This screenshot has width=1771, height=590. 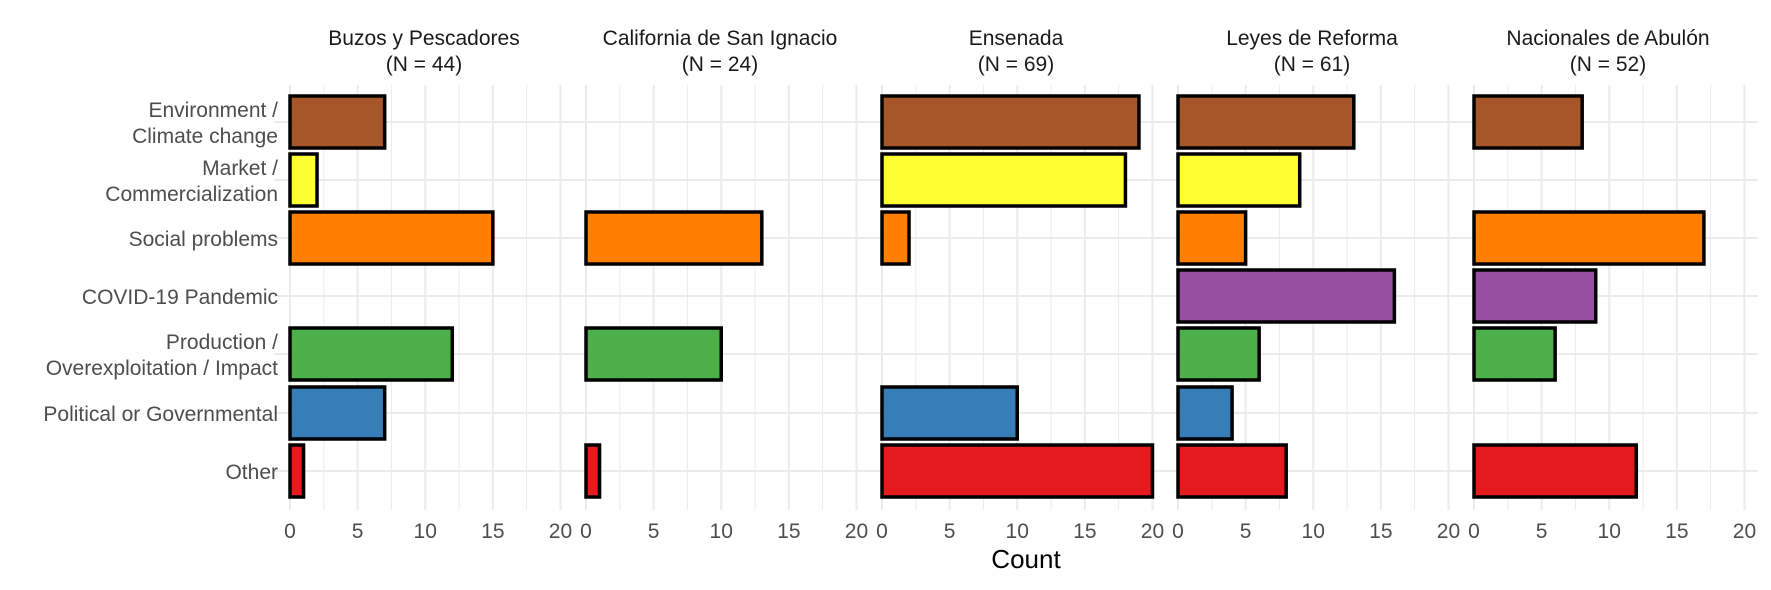 What do you see at coordinates (1026, 559) in the screenshot?
I see `x-axis-title: Count` at bounding box center [1026, 559].